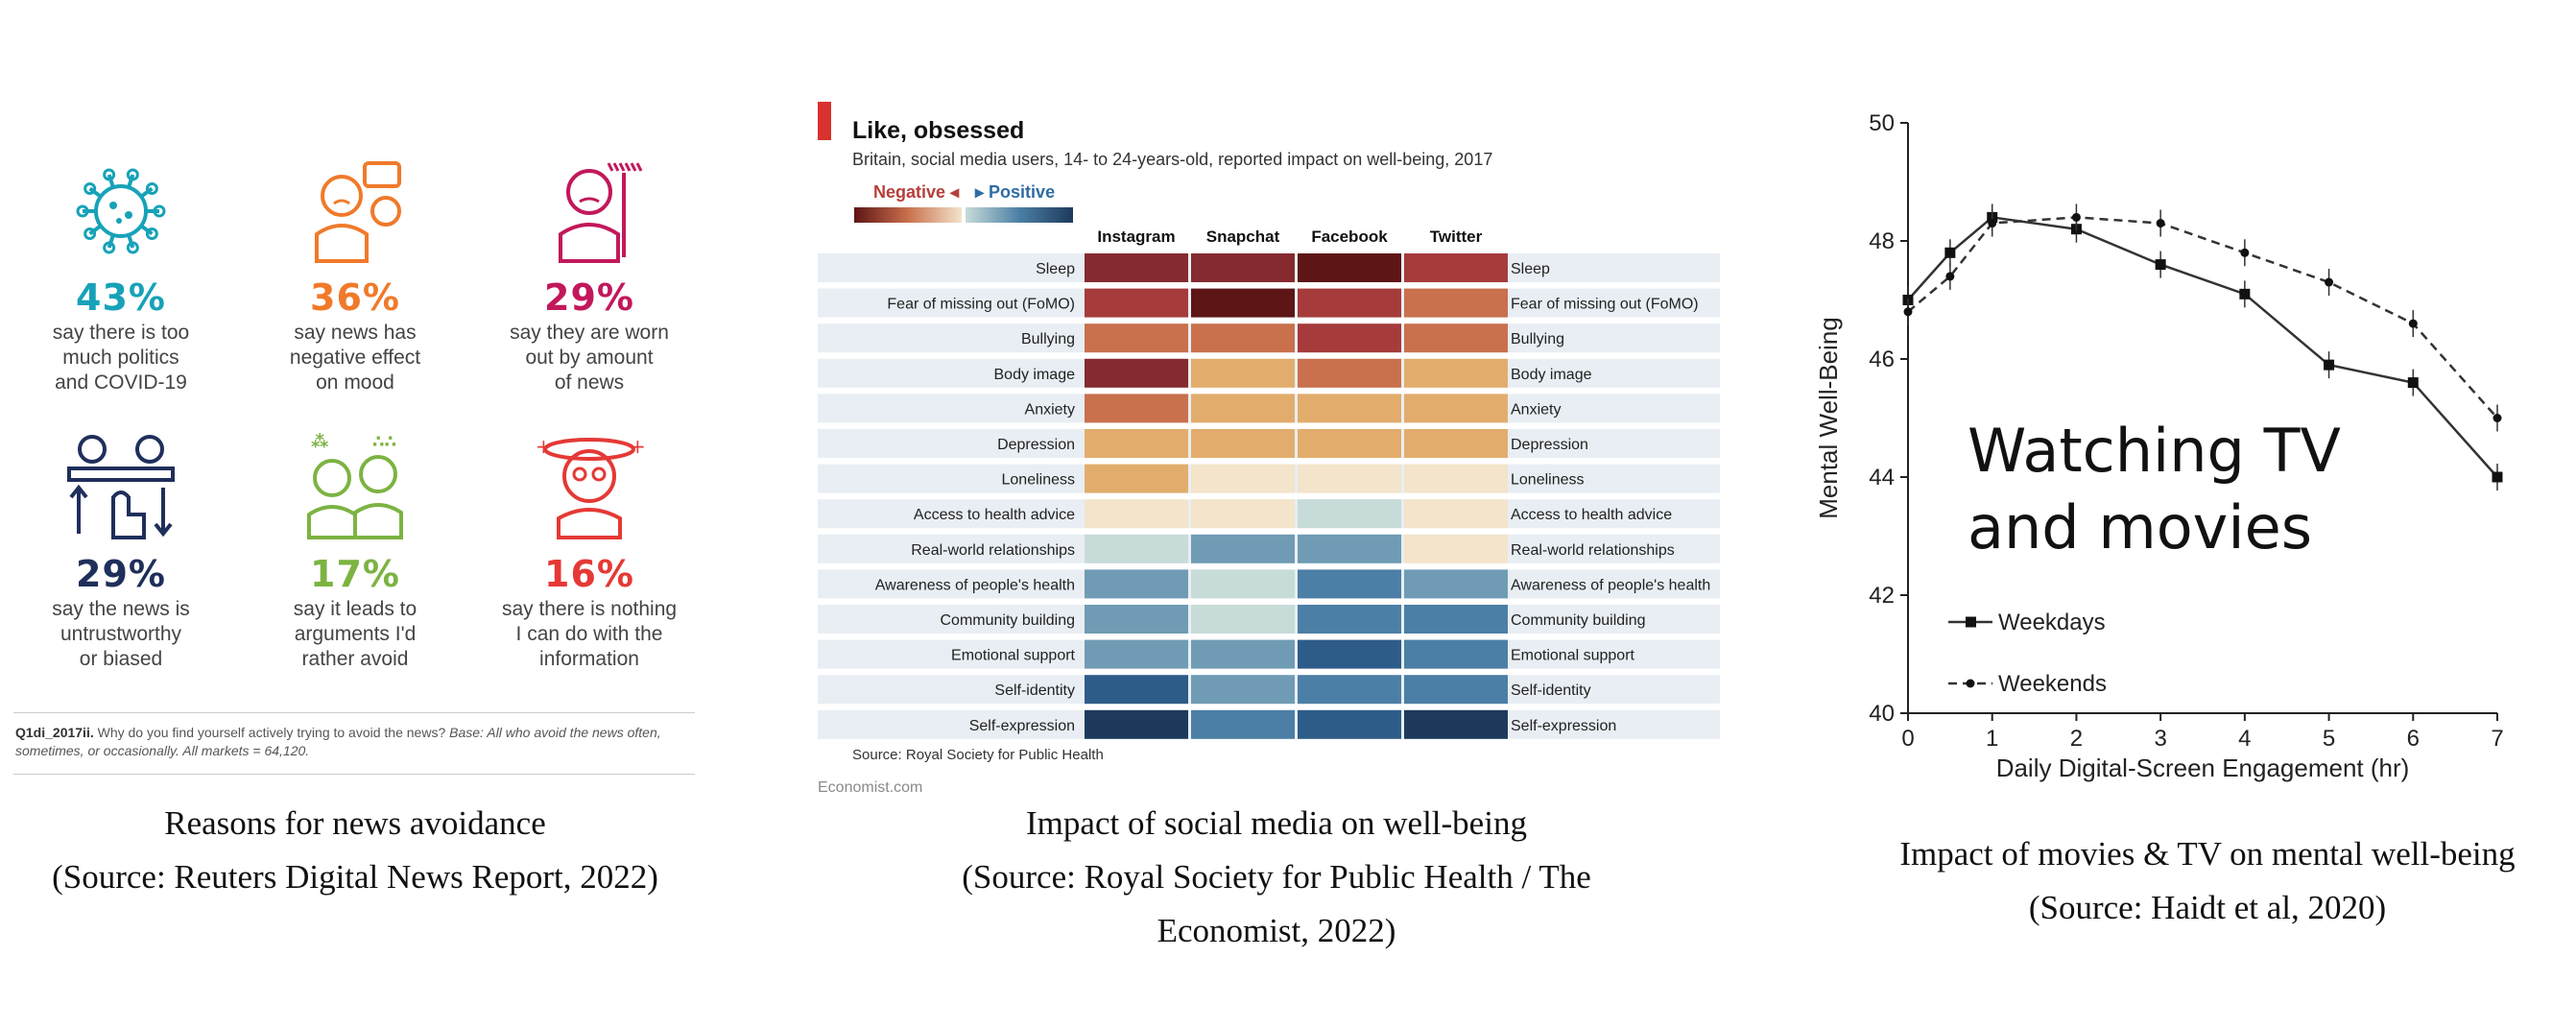 The image size is (2576, 1029). I want to click on heatmap-column-label: Instagram, so click(1136, 237).